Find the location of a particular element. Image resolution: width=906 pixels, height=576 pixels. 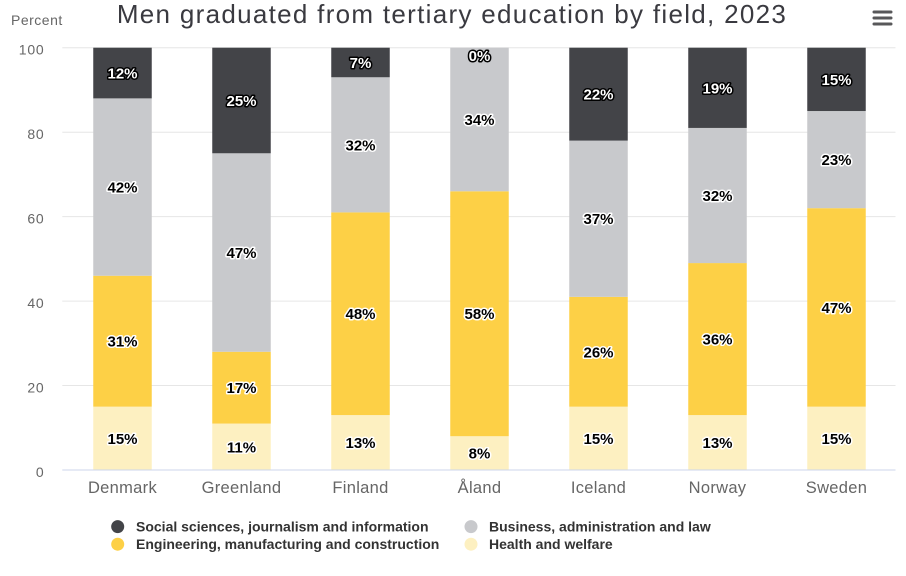

svg-text: 0 is located at coordinates (40, 472).